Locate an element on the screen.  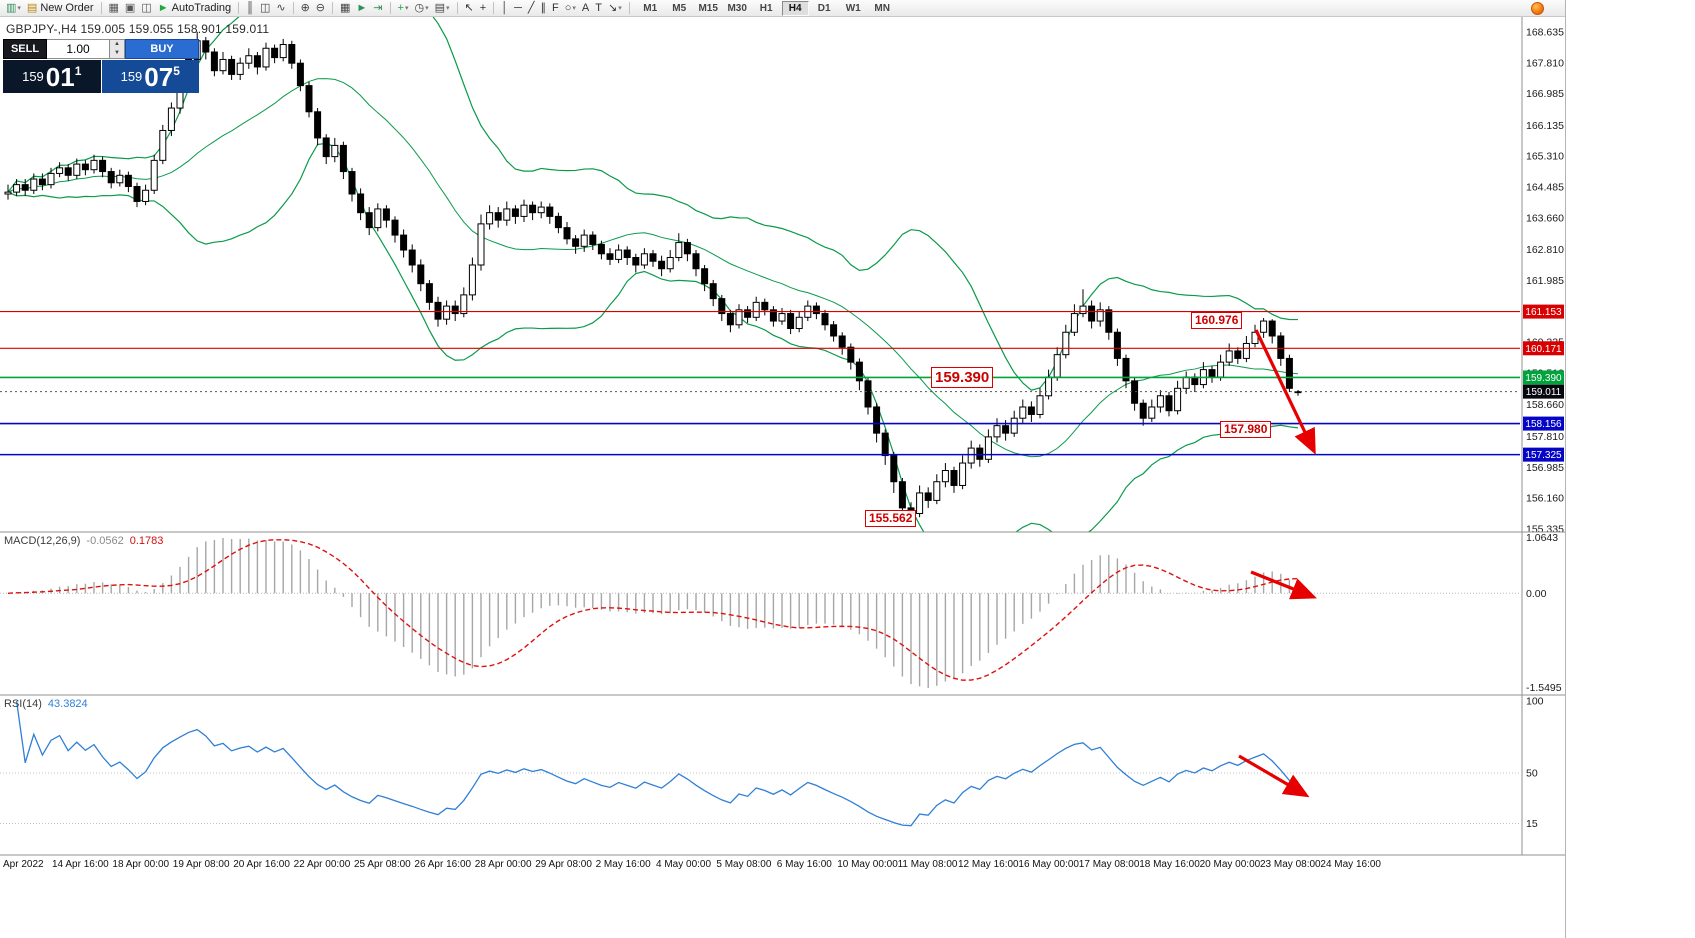
toolbar-new-chart-icon: ▥ ▾ is located at coordinates (13, 8).